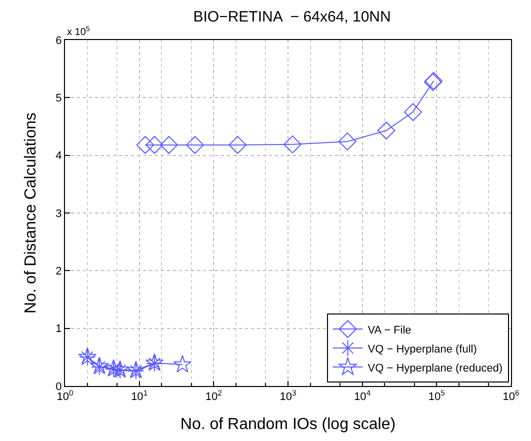  What do you see at coordinates (288, 396) in the screenshot?
I see `x-tick-label: 10$^{3}$` at bounding box center [288, 396].